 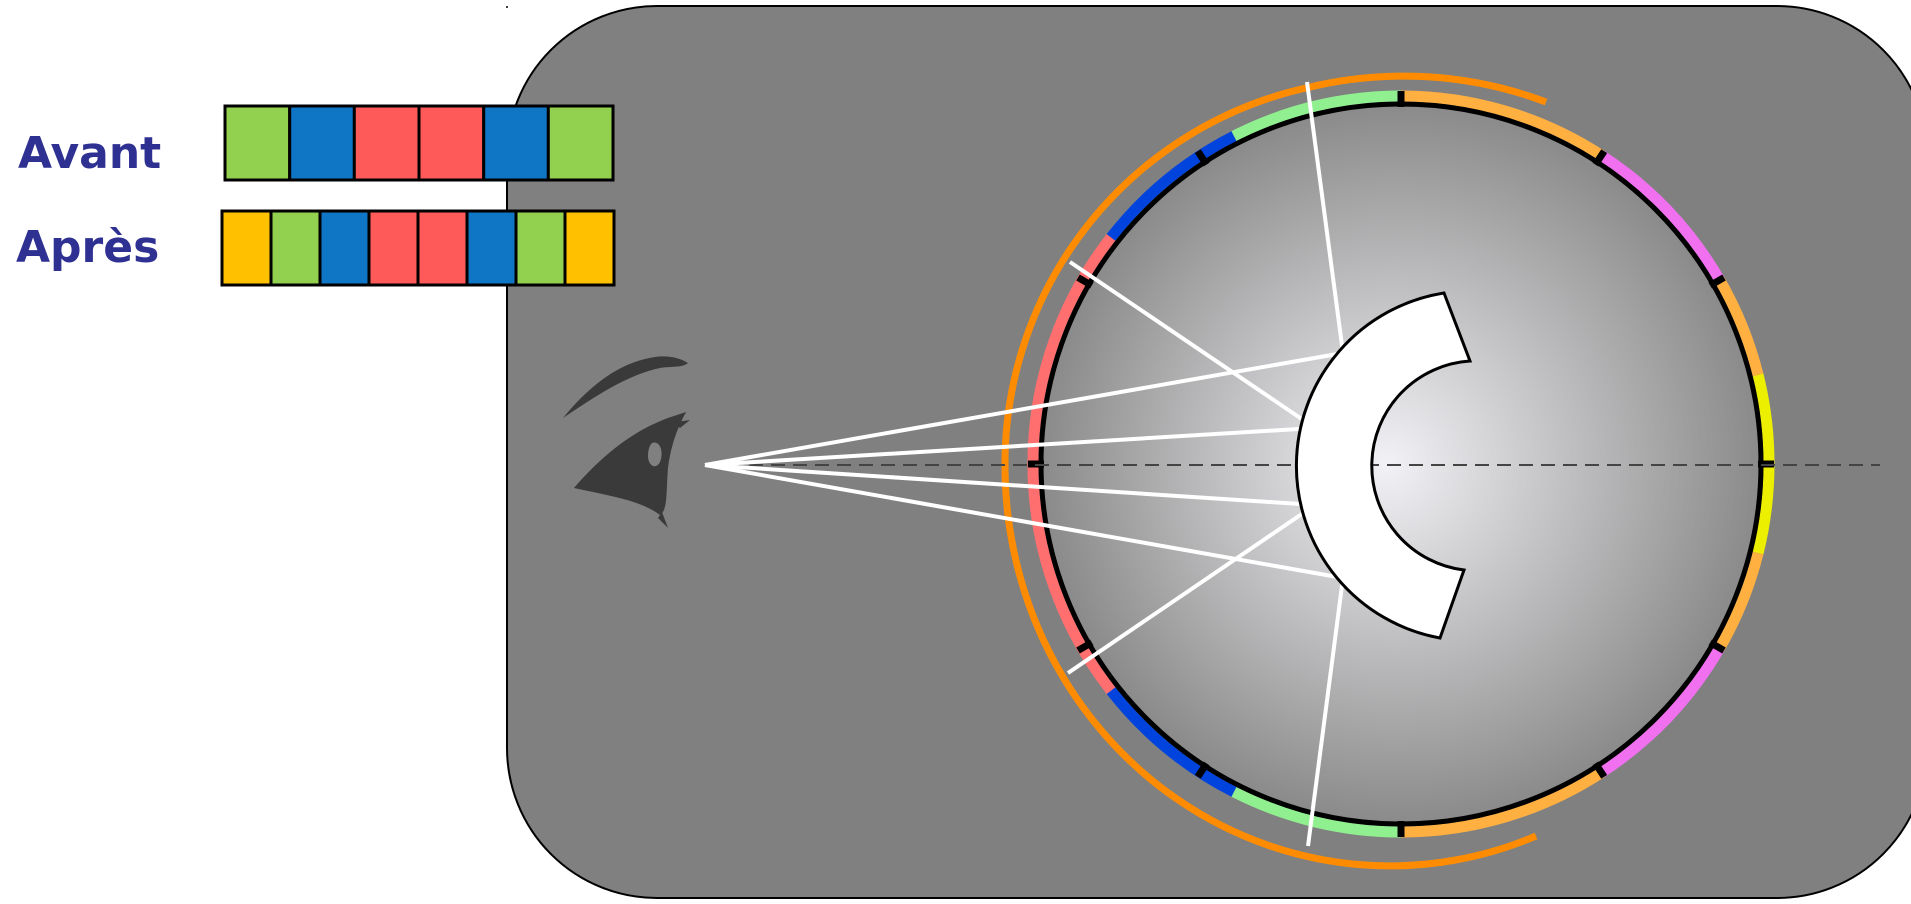 What do you see at coordinates (630, 463) in the screenshot?
I see `eyelid` at bounding box center [630, 463].